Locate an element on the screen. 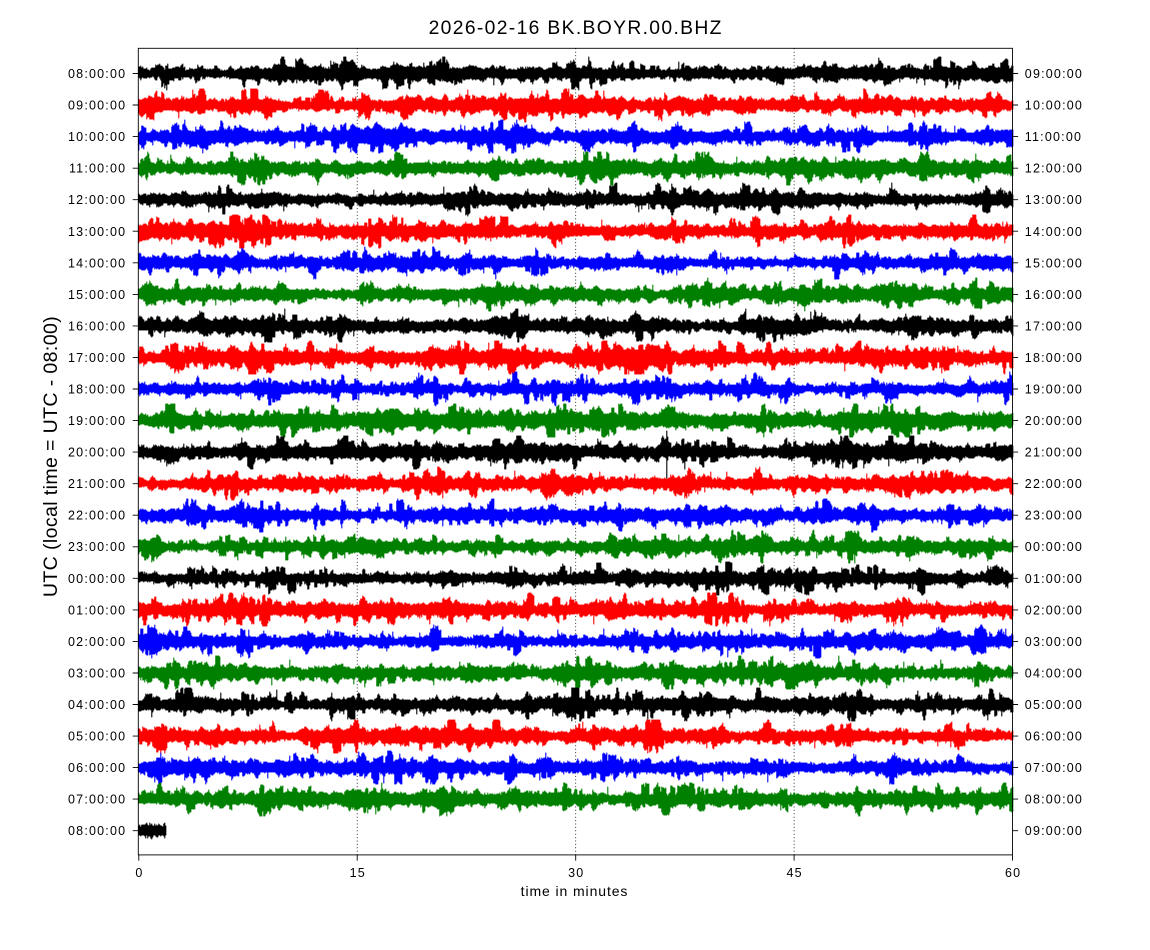 The height and width of the screenshot is (950, 1150). svg-text: 15 is located at coordinates (358, 873).